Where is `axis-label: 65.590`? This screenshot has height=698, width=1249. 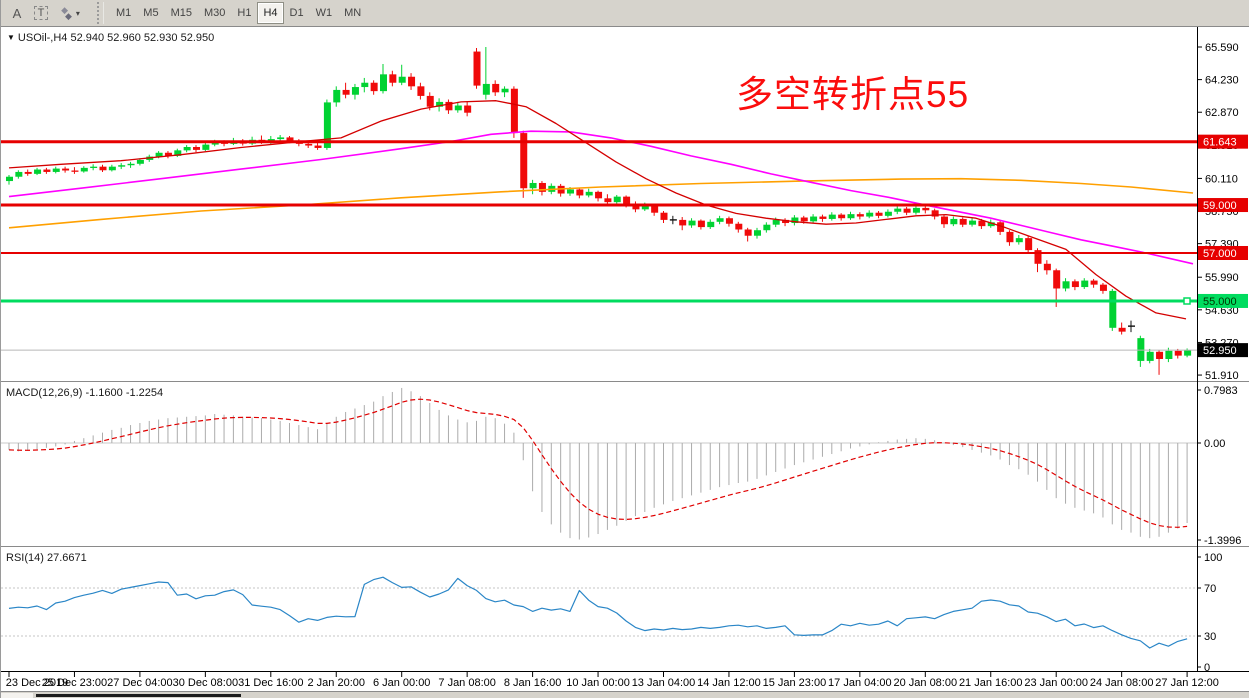
axis-label: 65.590 is located at coordinates (1222, 48).